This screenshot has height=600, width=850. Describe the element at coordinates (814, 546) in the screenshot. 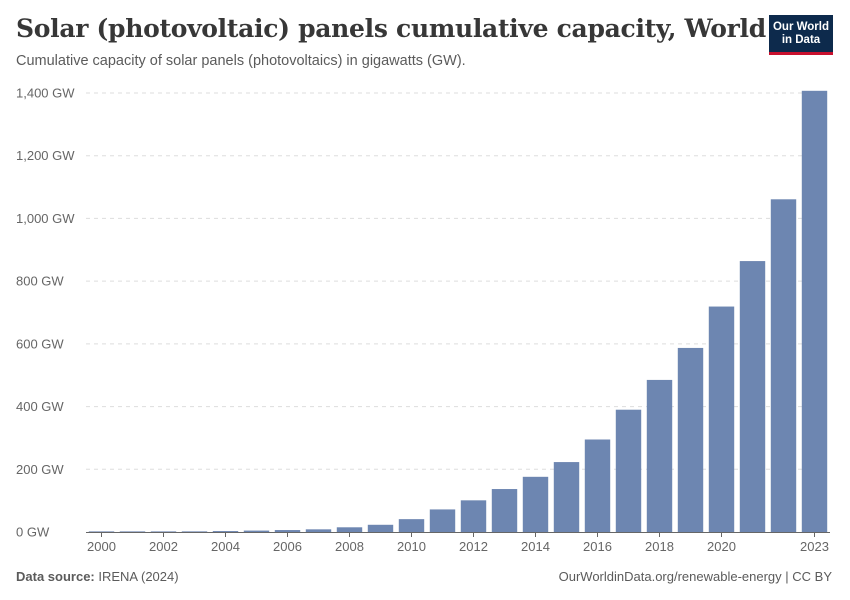

I see `x-tick-label: 2023` at that location.